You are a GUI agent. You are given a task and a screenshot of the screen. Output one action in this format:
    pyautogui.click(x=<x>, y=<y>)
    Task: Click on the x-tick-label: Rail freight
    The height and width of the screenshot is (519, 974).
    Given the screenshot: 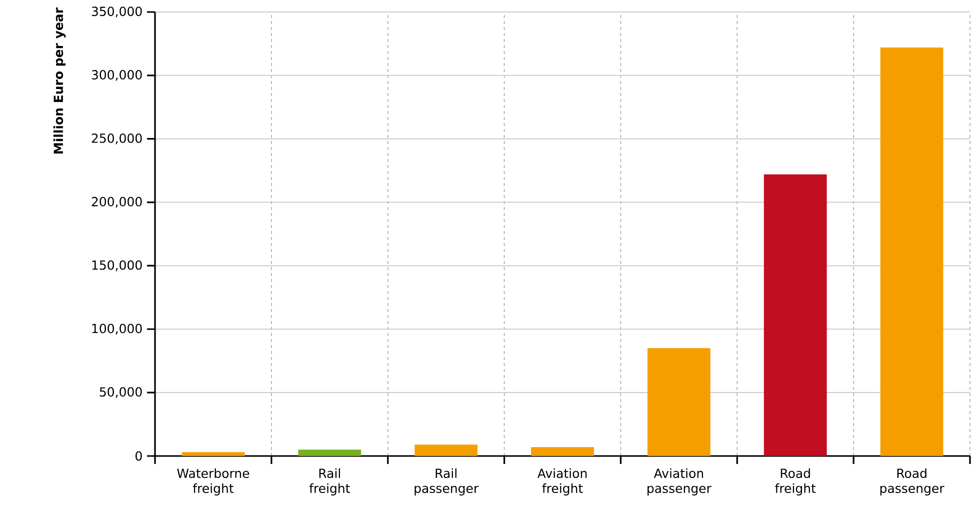 What is the action you would take?
    pyautogui.click(x=329, y=482)
    